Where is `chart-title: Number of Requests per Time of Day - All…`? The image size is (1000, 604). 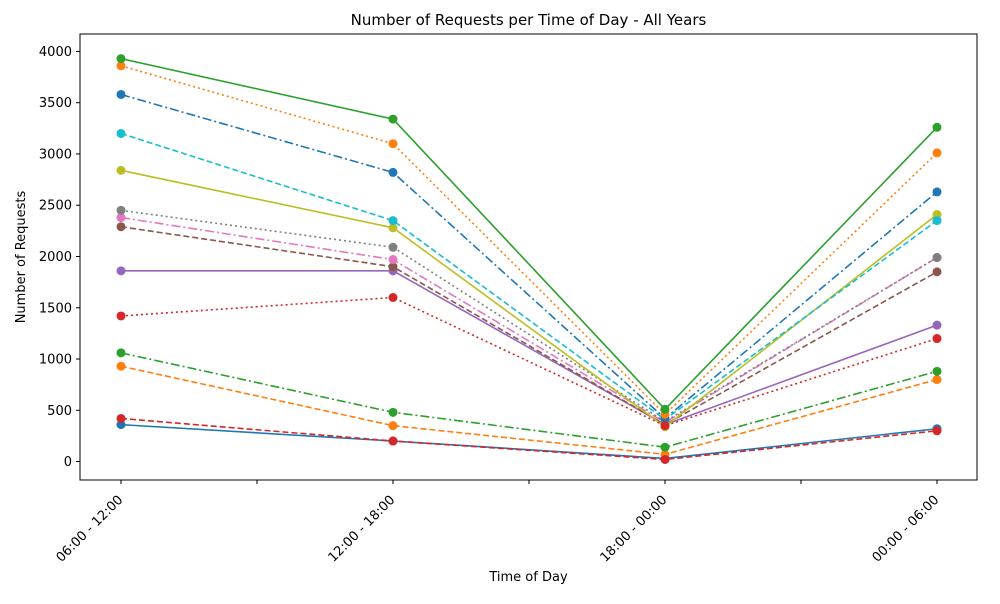 chart-title: Number of Requests per Time of Day - All… is located at coordinates (529, 20).